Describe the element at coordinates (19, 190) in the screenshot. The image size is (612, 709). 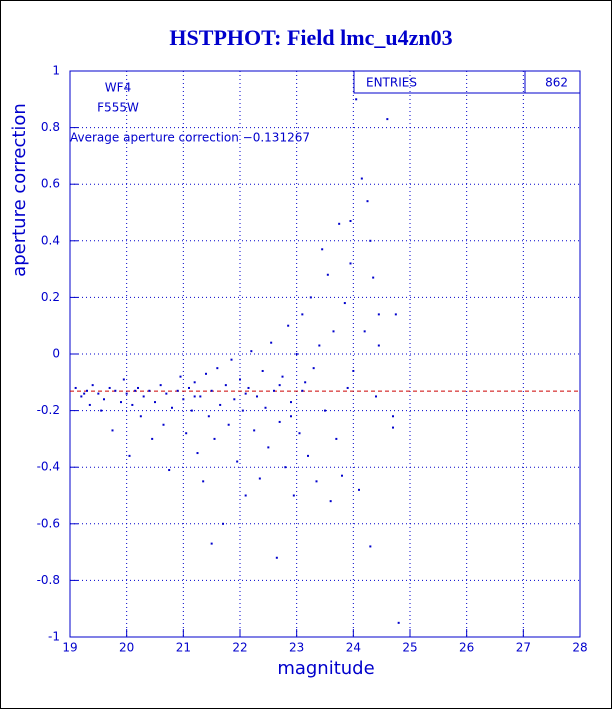
I see `y-axis-label: aperture correction` at that location.